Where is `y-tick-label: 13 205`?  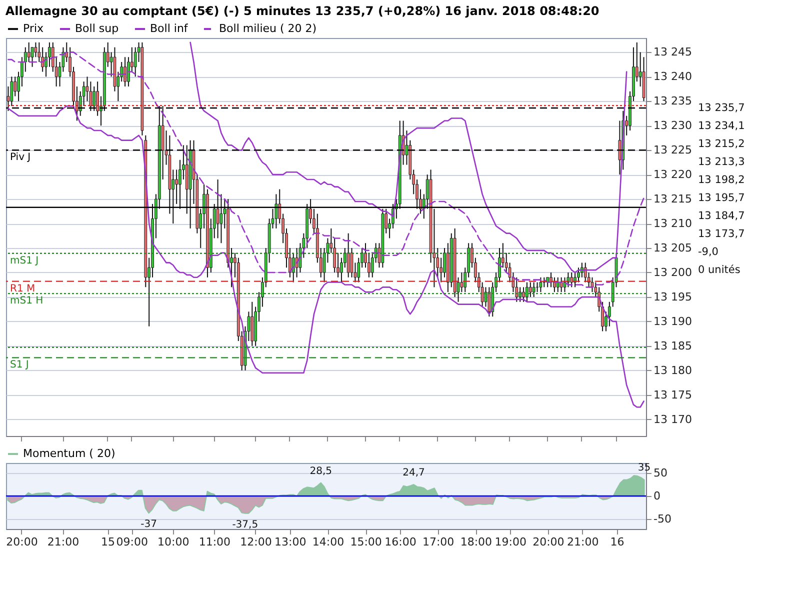
y-tick-label: 13 205 is located at coordinates (673, 248).